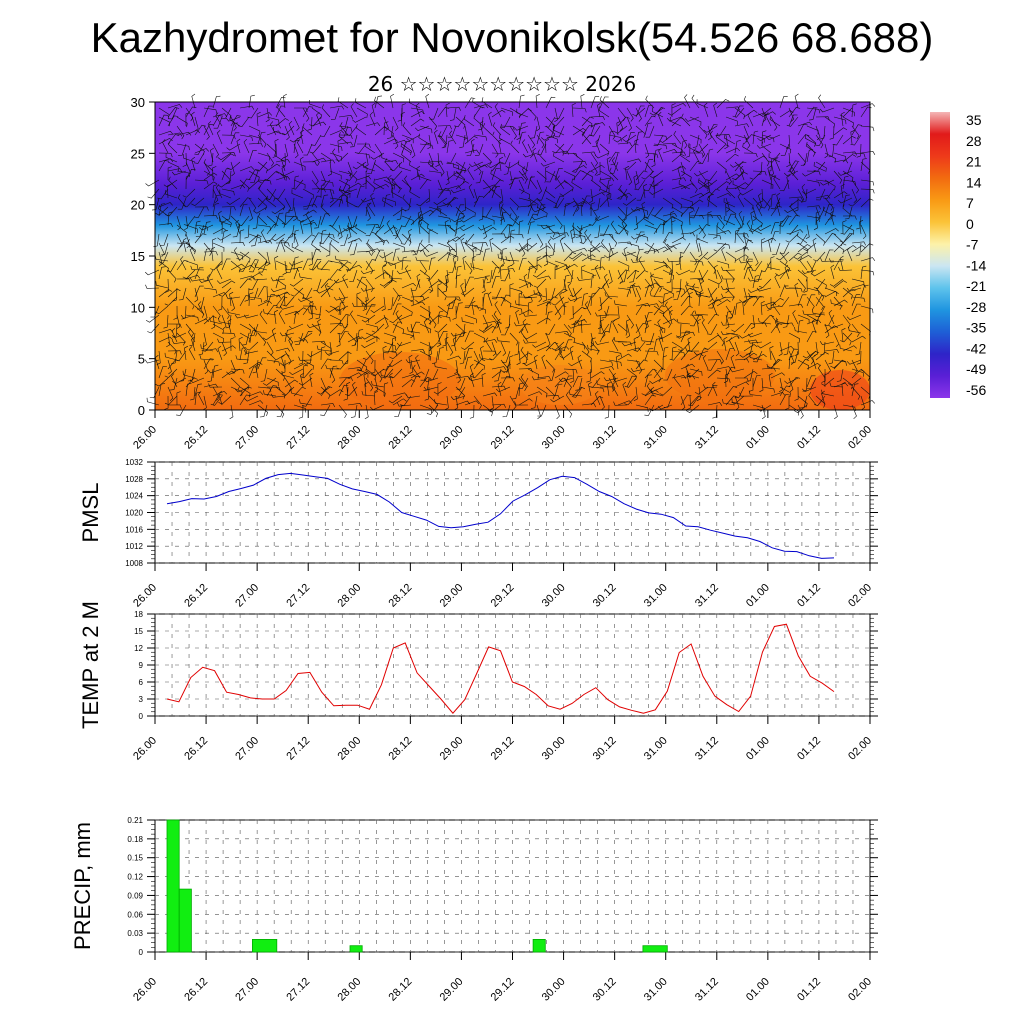  Describe the element at coordinates (758, 438) in the screenshot. I see `cross-section-xtick-label: 01.00` at that location.